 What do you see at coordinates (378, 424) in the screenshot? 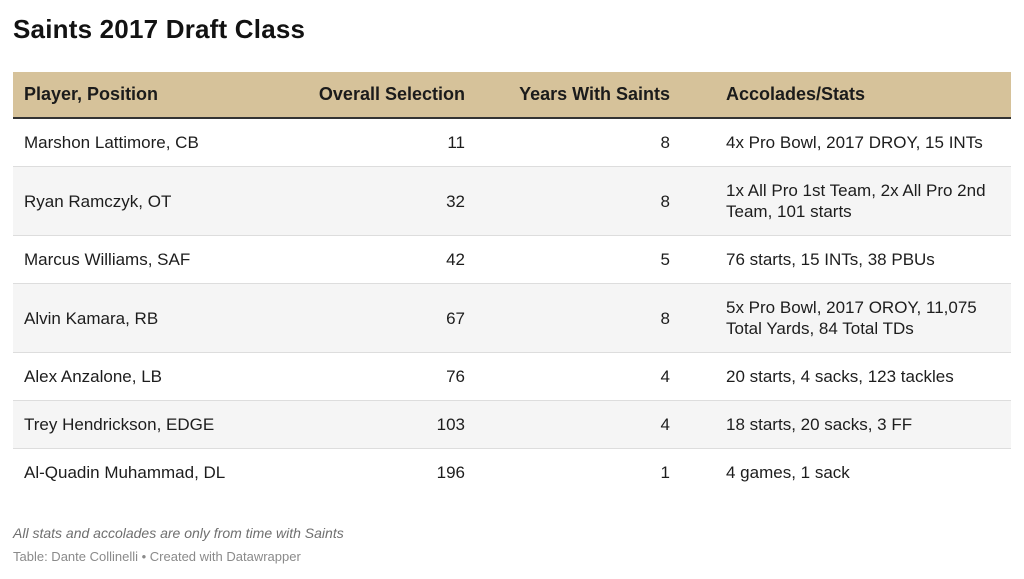
I see `cell-overall-selection: 103` at bounding box center [378, 424].